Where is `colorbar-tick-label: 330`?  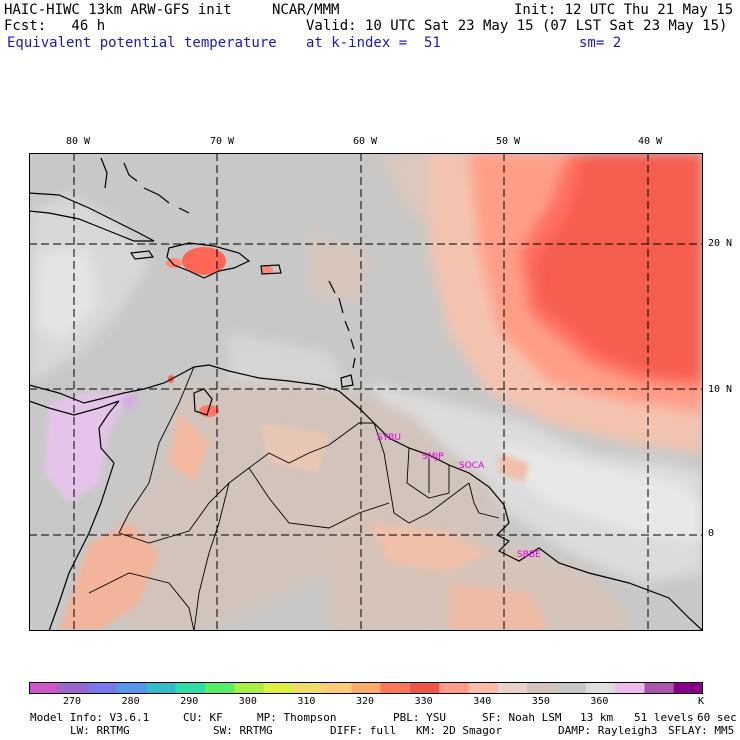 colorbar-tick-label: 330 is located at coordinates (423, 701).